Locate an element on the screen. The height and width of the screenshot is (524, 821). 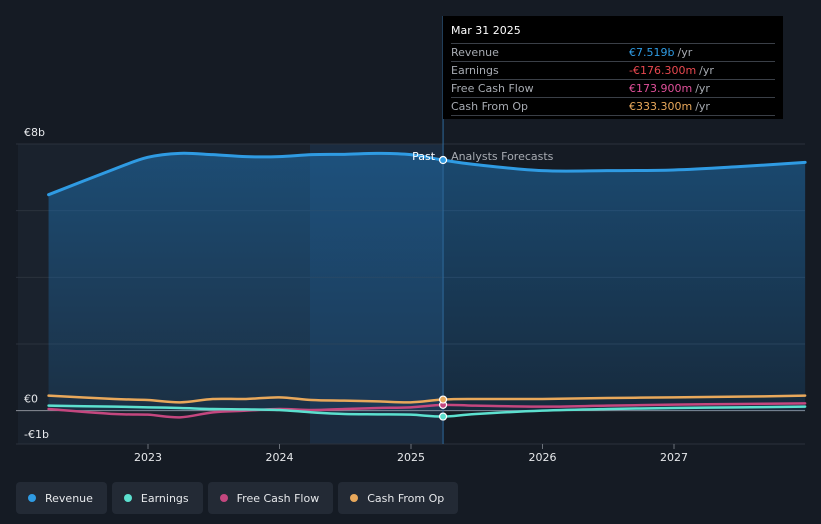
tooltip-value: €333.300m is located at coordinates (661, 106).